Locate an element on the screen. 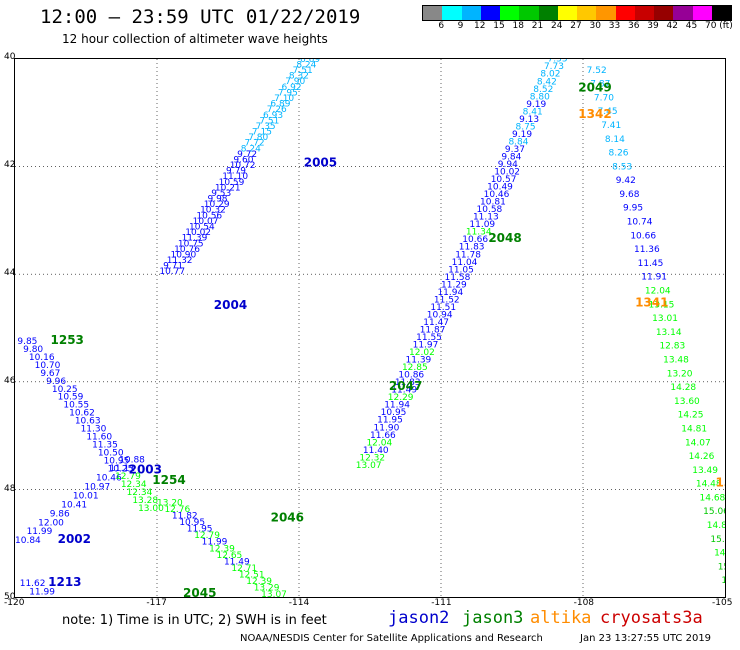 The width and height of the screenshot is (740, 650). wave-height-value: 8.24 is located at coordinates (251, 149).